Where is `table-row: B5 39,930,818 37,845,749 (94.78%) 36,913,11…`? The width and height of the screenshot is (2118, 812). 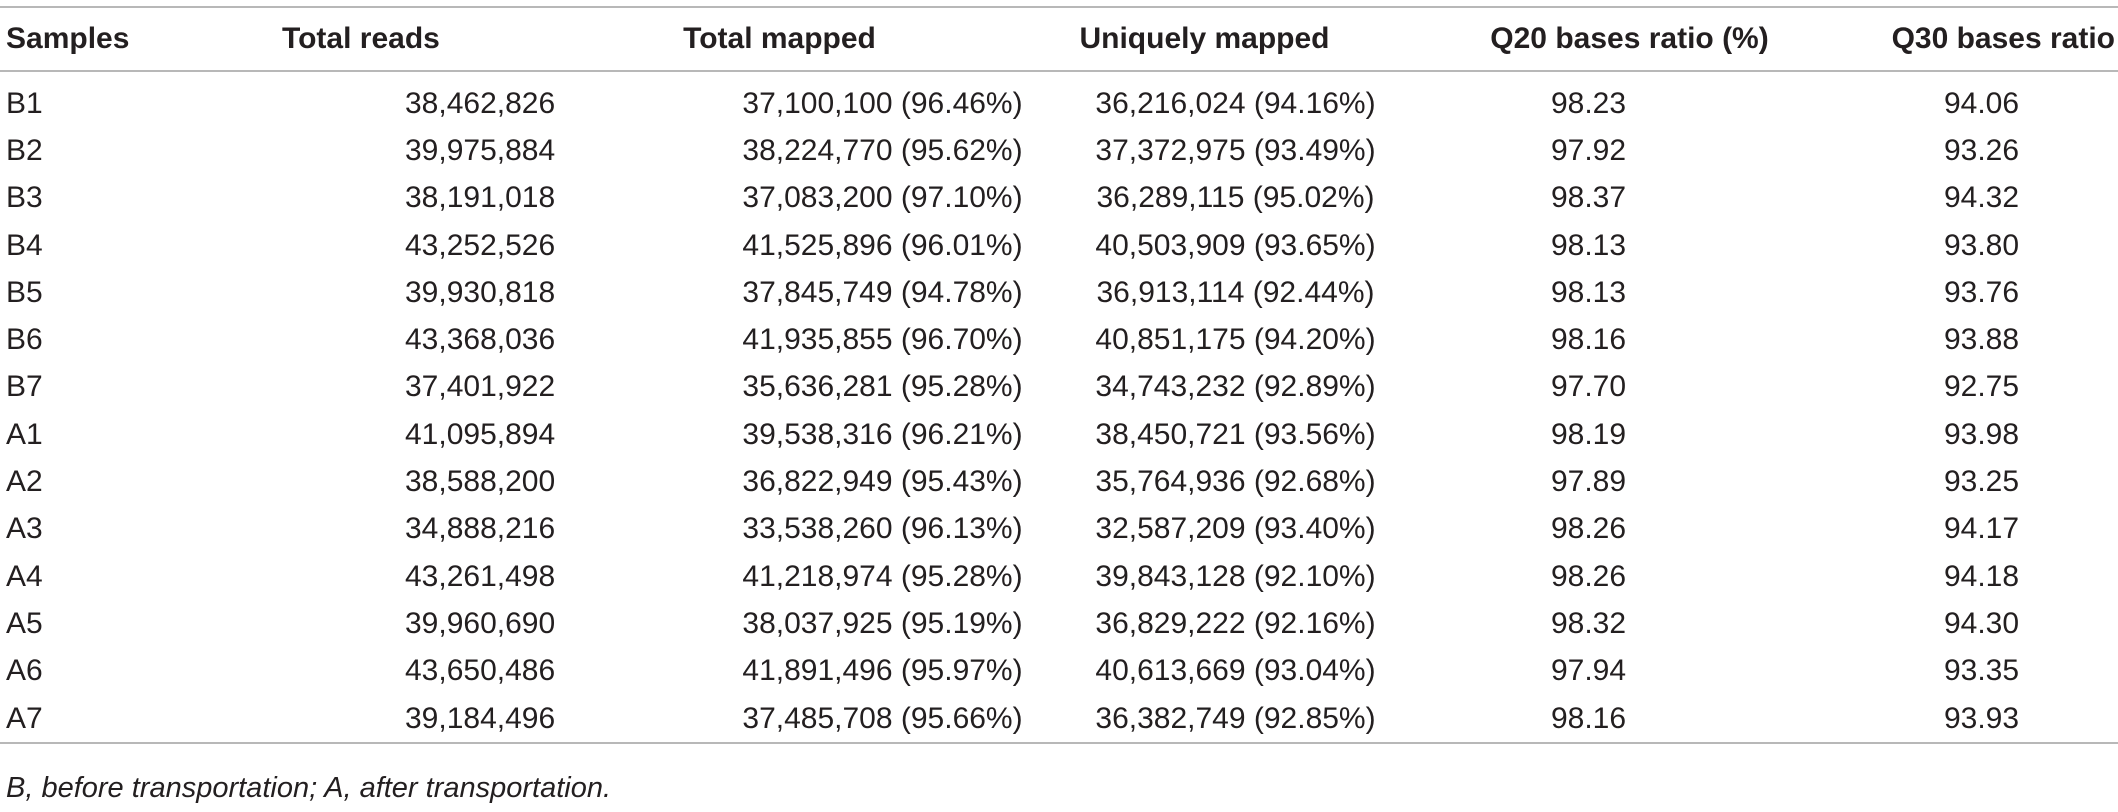 table-row: B5 39,930,818 37,845,749 (94.78%) 36,913,11… is located at coordinates (1059, 292).